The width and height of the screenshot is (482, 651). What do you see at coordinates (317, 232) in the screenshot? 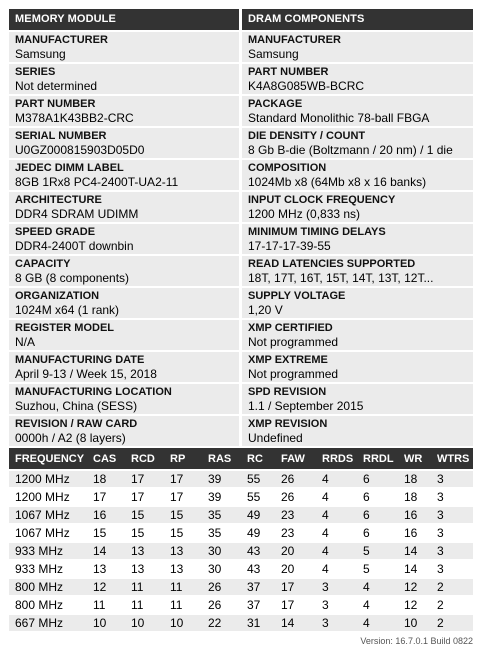
I see `component-field-label: MINIMUM TIMING DELAYS` at bounding box center [317, 232].